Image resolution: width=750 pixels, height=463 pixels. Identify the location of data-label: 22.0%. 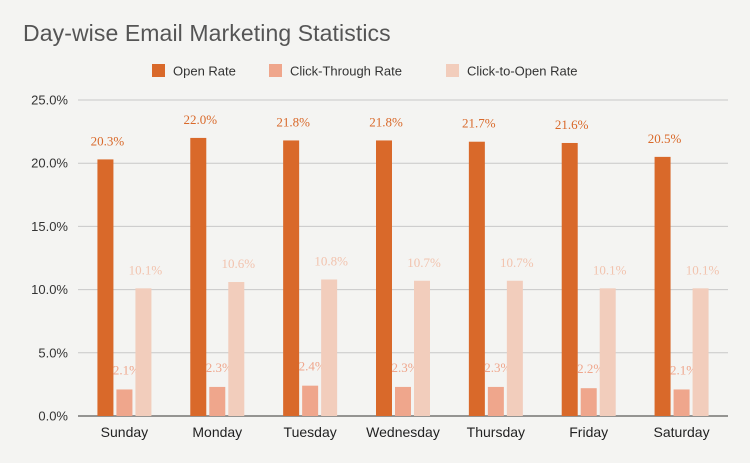
(200, 119).